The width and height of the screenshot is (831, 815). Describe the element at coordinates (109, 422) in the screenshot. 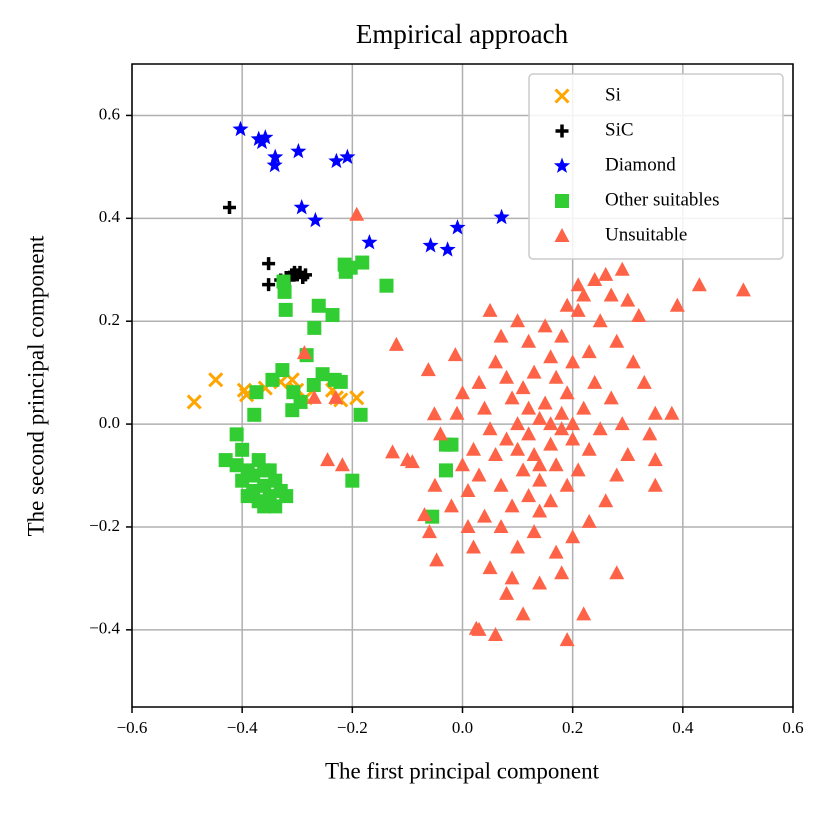

I see `y-tick-label: 0.0` at that location.